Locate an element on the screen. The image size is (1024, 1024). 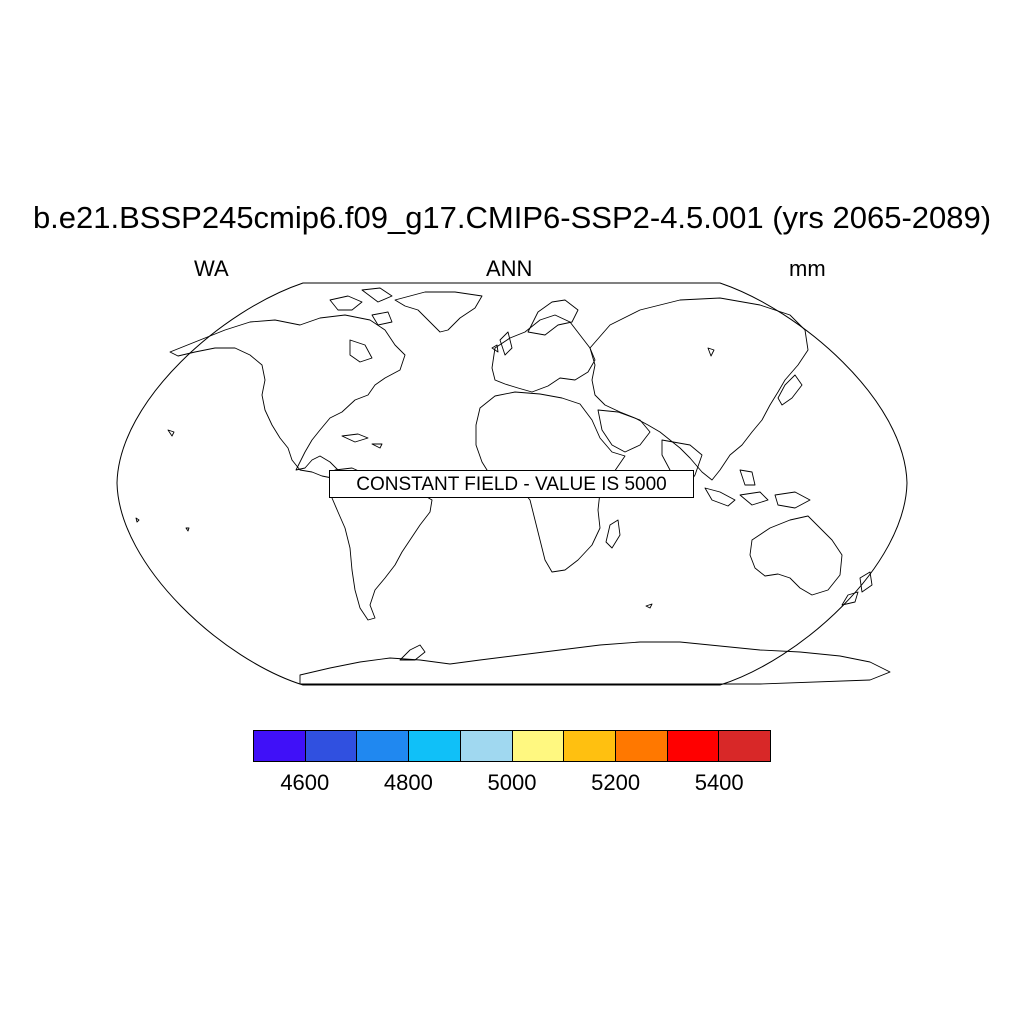
coastline-antarctica is located at coordinates (595, 663).